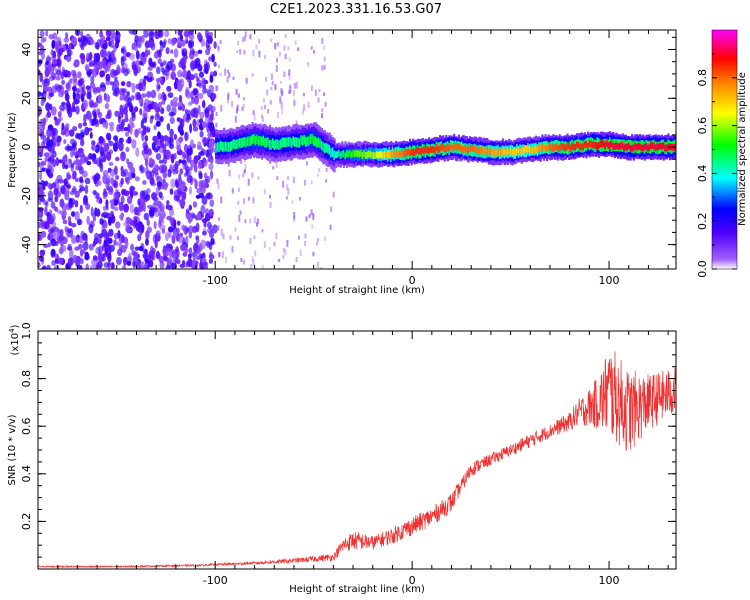 Image resolution: width=750 pixels, height=600 pixels. What do you see at coordinates (15, 344) in the screenshot?
I see `snr-multiplier-base: (x10` at bounding box center [15, 344].